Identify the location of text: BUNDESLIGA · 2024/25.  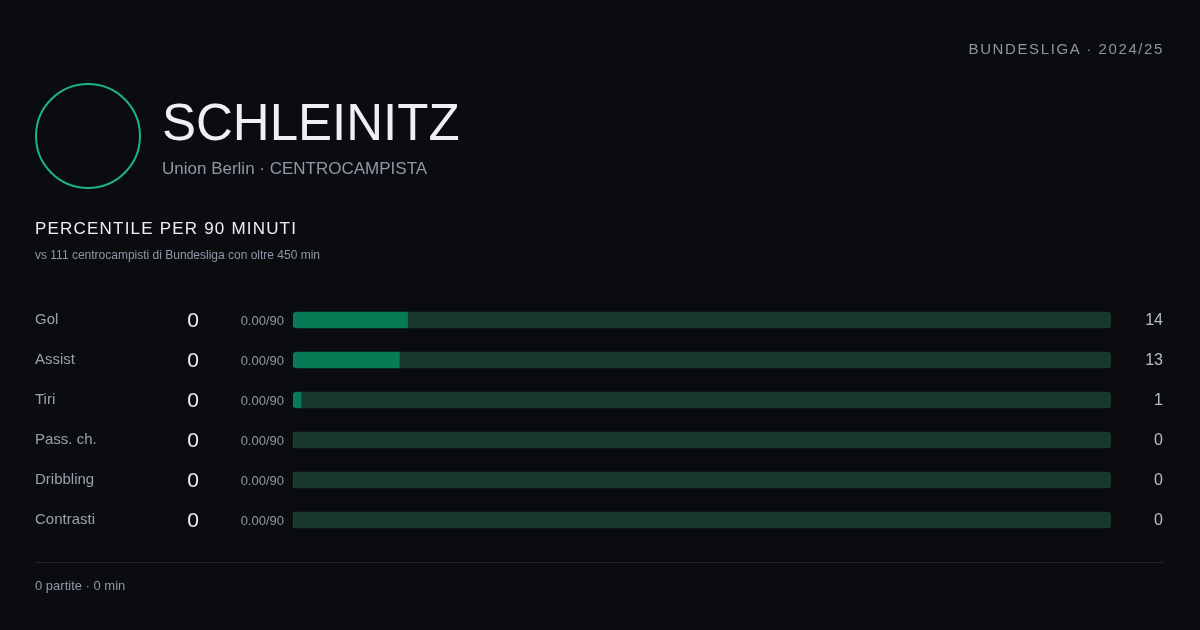
(1066, 48).